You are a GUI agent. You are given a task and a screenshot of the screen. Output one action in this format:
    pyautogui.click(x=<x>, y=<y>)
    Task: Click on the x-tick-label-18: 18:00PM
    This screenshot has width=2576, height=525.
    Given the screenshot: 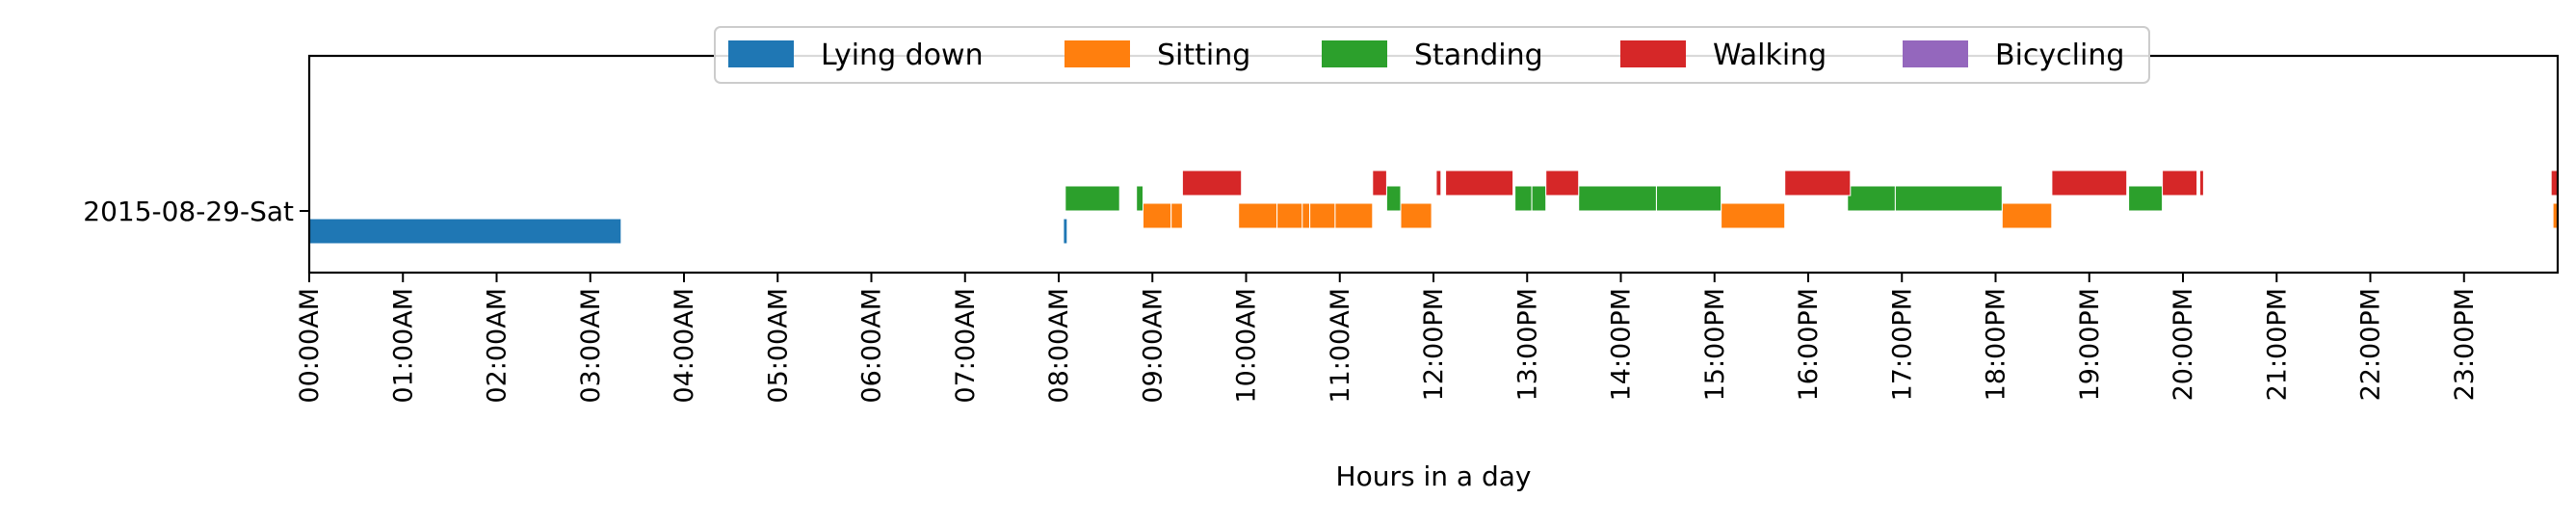 What is the action you would take?
    pyautogui.click(x=1996, y=344)
    